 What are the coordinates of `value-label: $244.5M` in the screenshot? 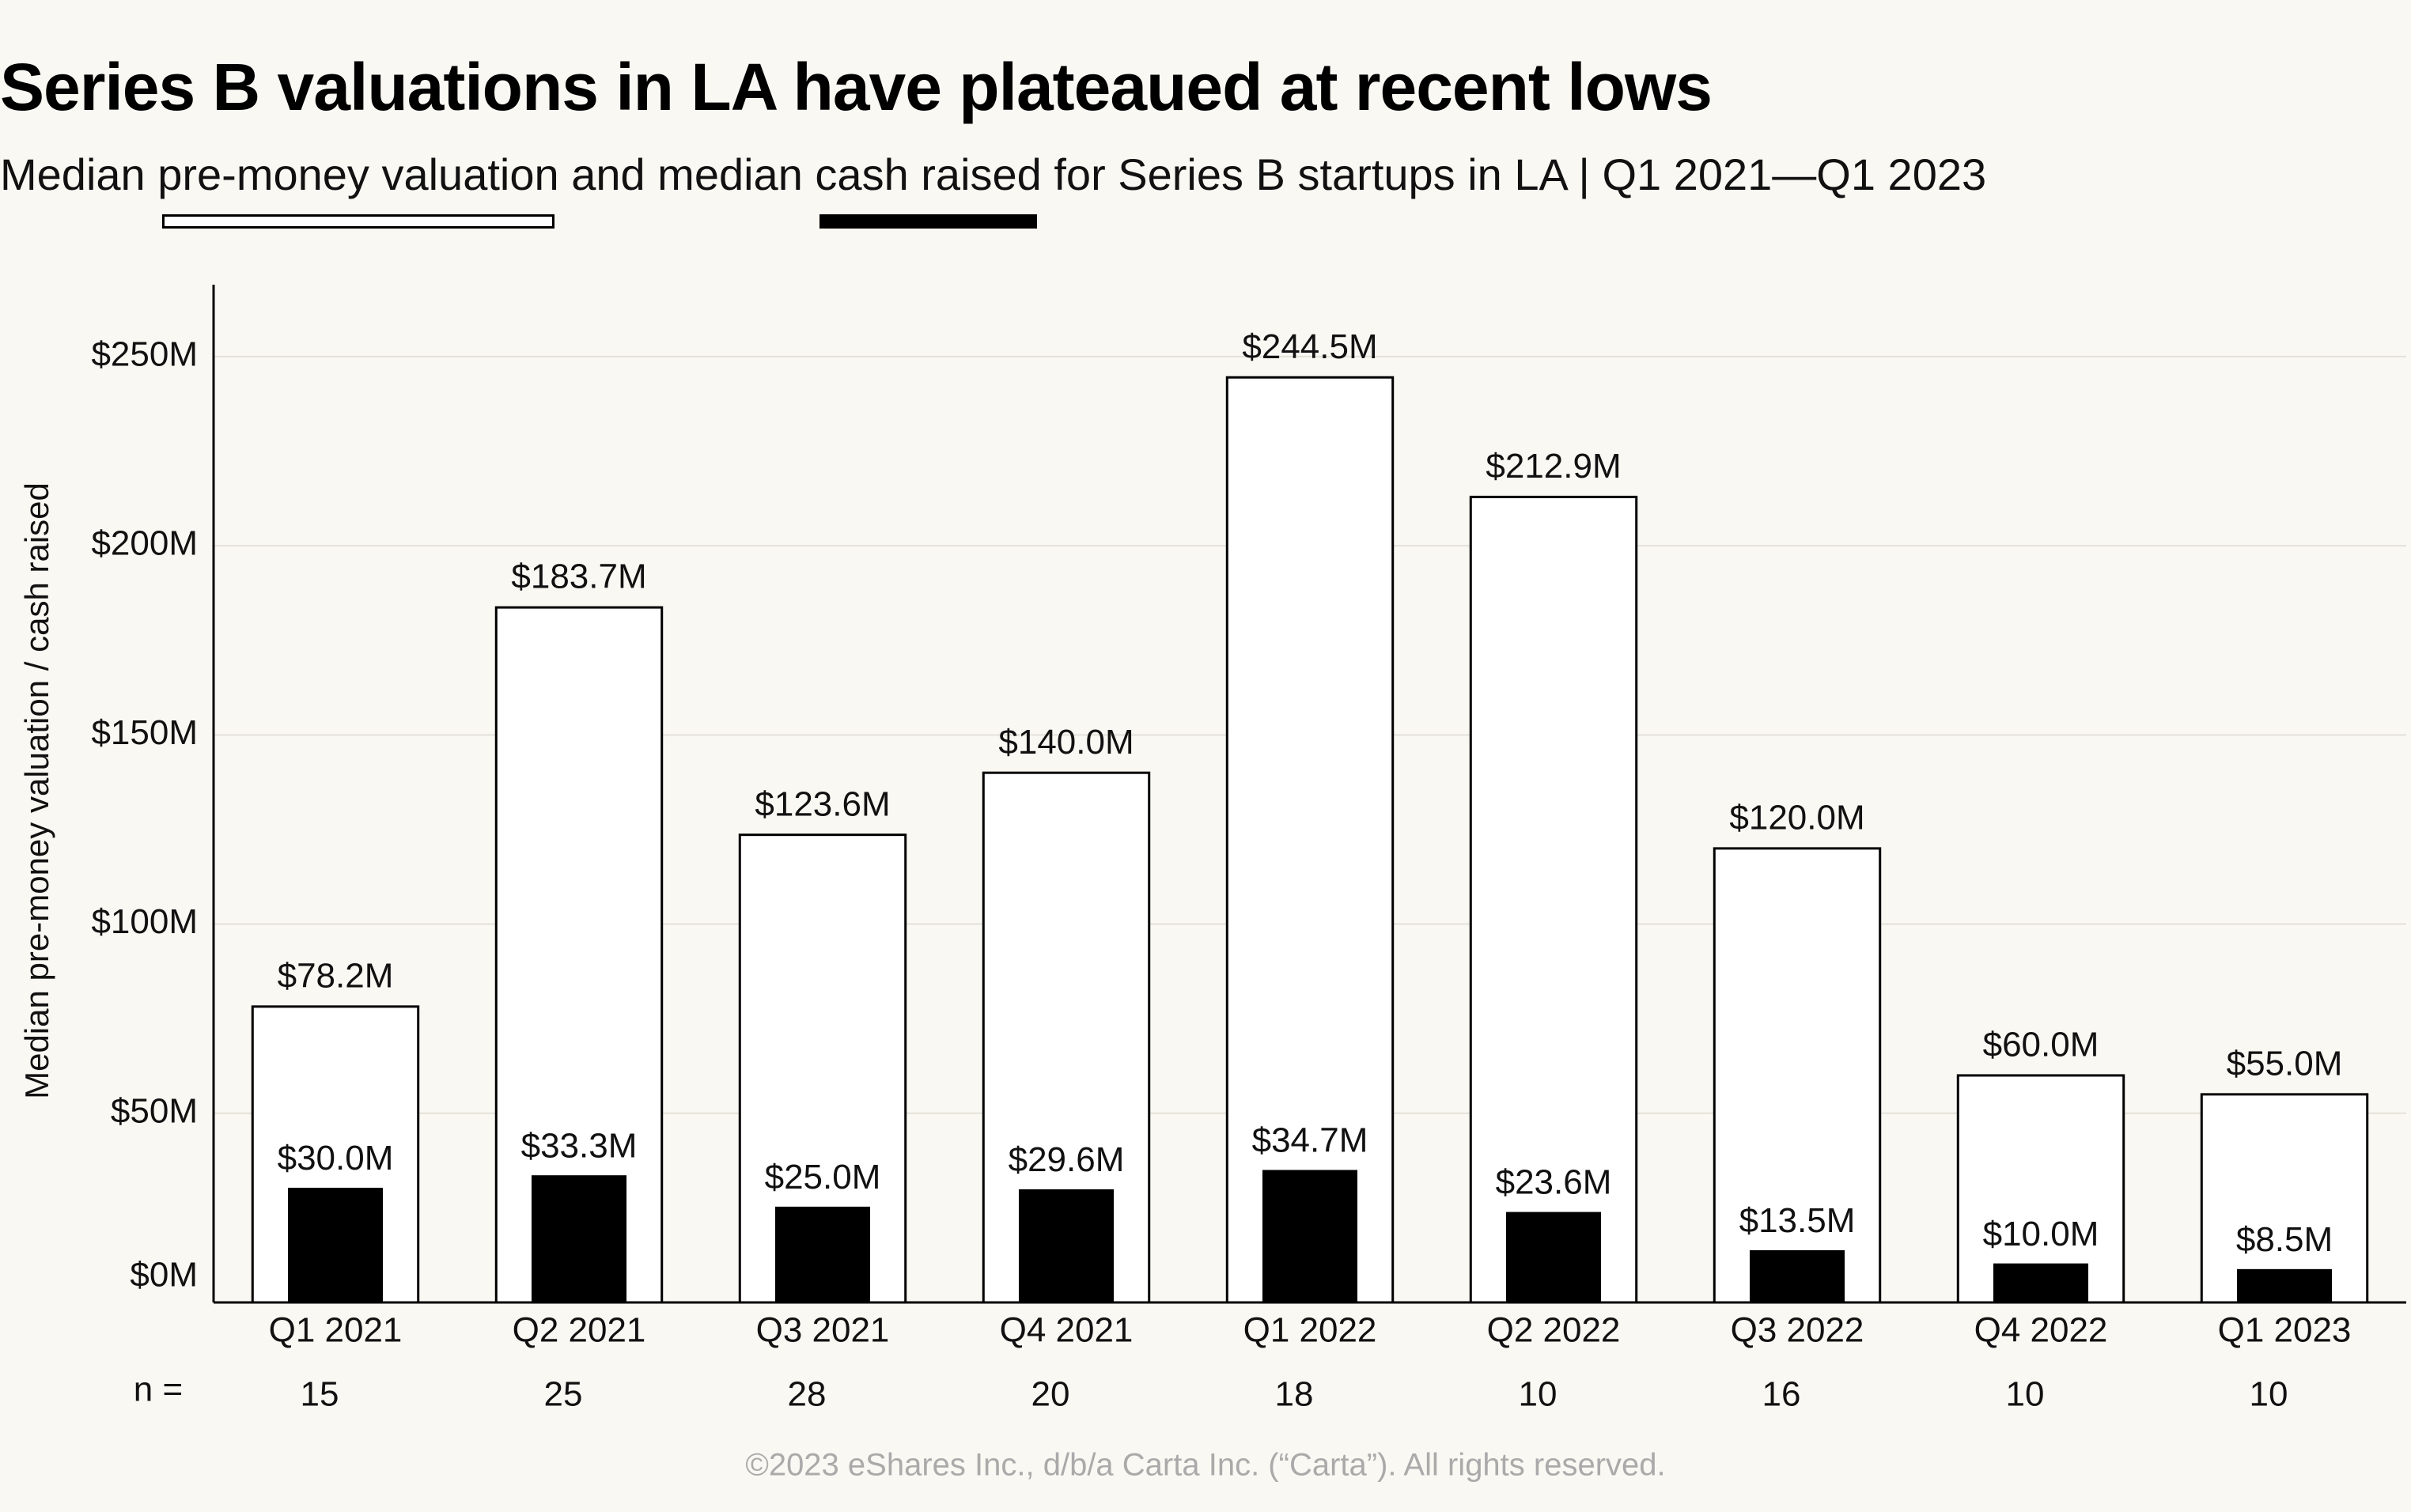 It's located at (1309, 346).